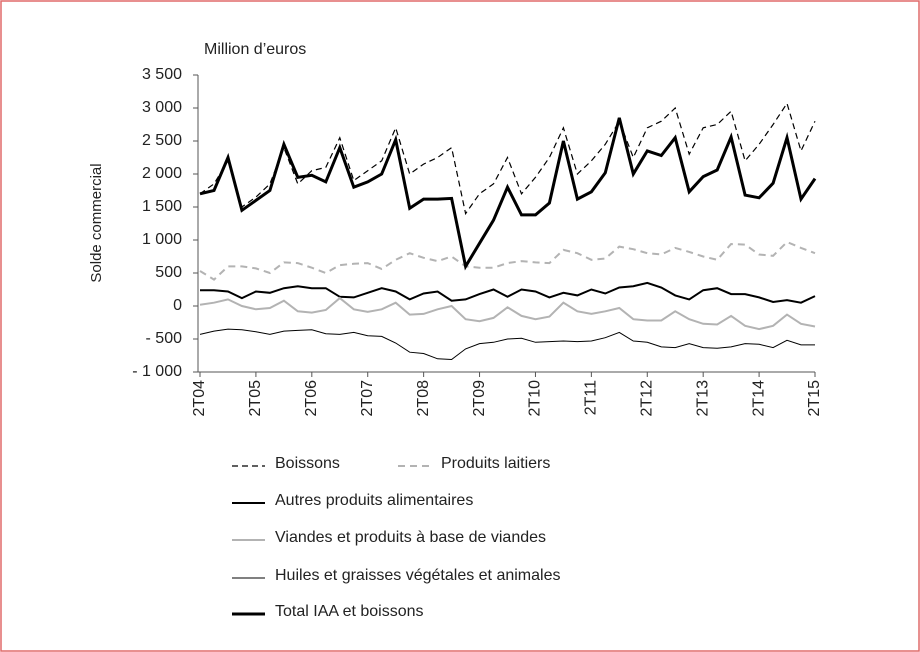 The height and width of the screenshot is (652, 920). What do you see at coordinates (255, 398) in the screenshot?
I see `x-tick-label: 2T05` at bounding box center [255, 398].